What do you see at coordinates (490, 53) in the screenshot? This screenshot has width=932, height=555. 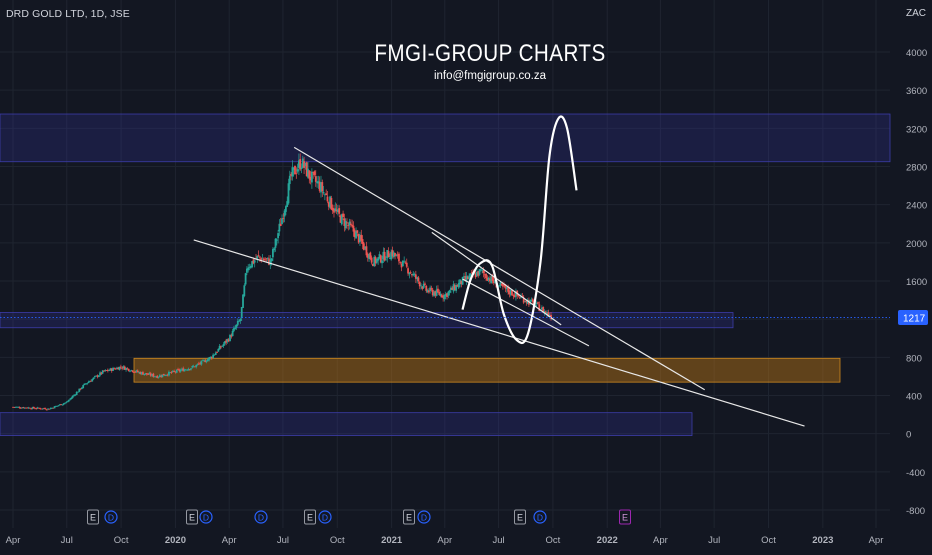 I see `watermark-title: FMGI-GROUP CHARTS` at bounding box center [490, 53].